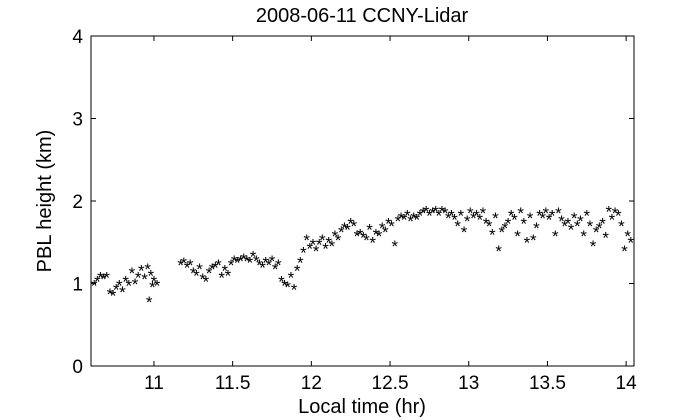 The height and width of the screenshot is (420, 700). Describe the element at coordinates (45, 201) in the screenshot. I see `y-axis-label: PBL height (km)` at that location.